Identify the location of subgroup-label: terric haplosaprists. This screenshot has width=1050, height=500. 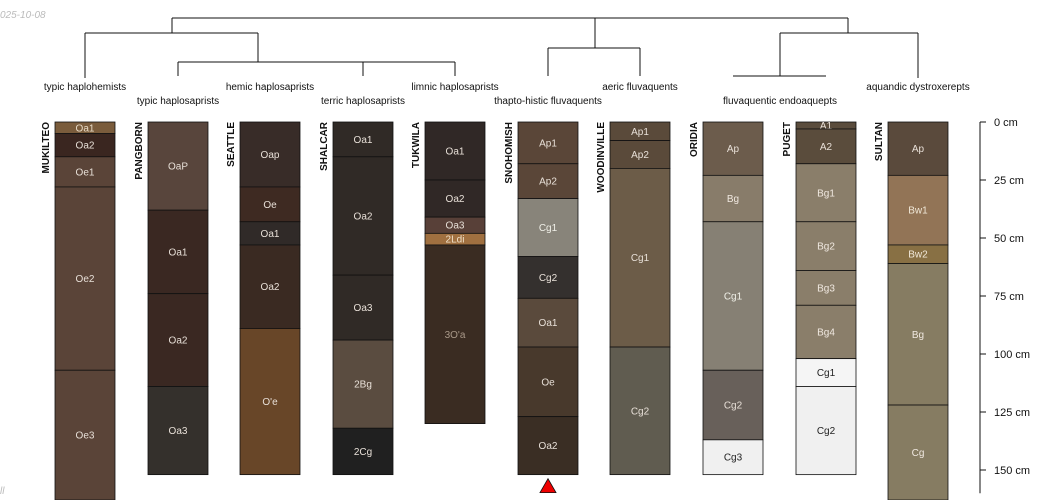
(363, 101).